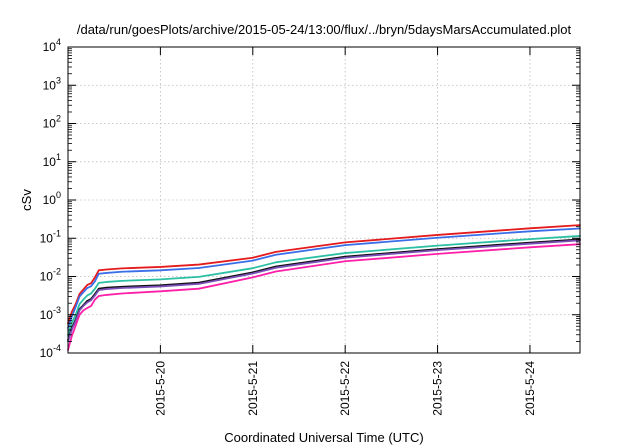 The image size is (640, 448). What do you see at coordinates (52, 122) in the screenshot?
I see `y-tick-label: 10²` at bounding box center [52, 122].